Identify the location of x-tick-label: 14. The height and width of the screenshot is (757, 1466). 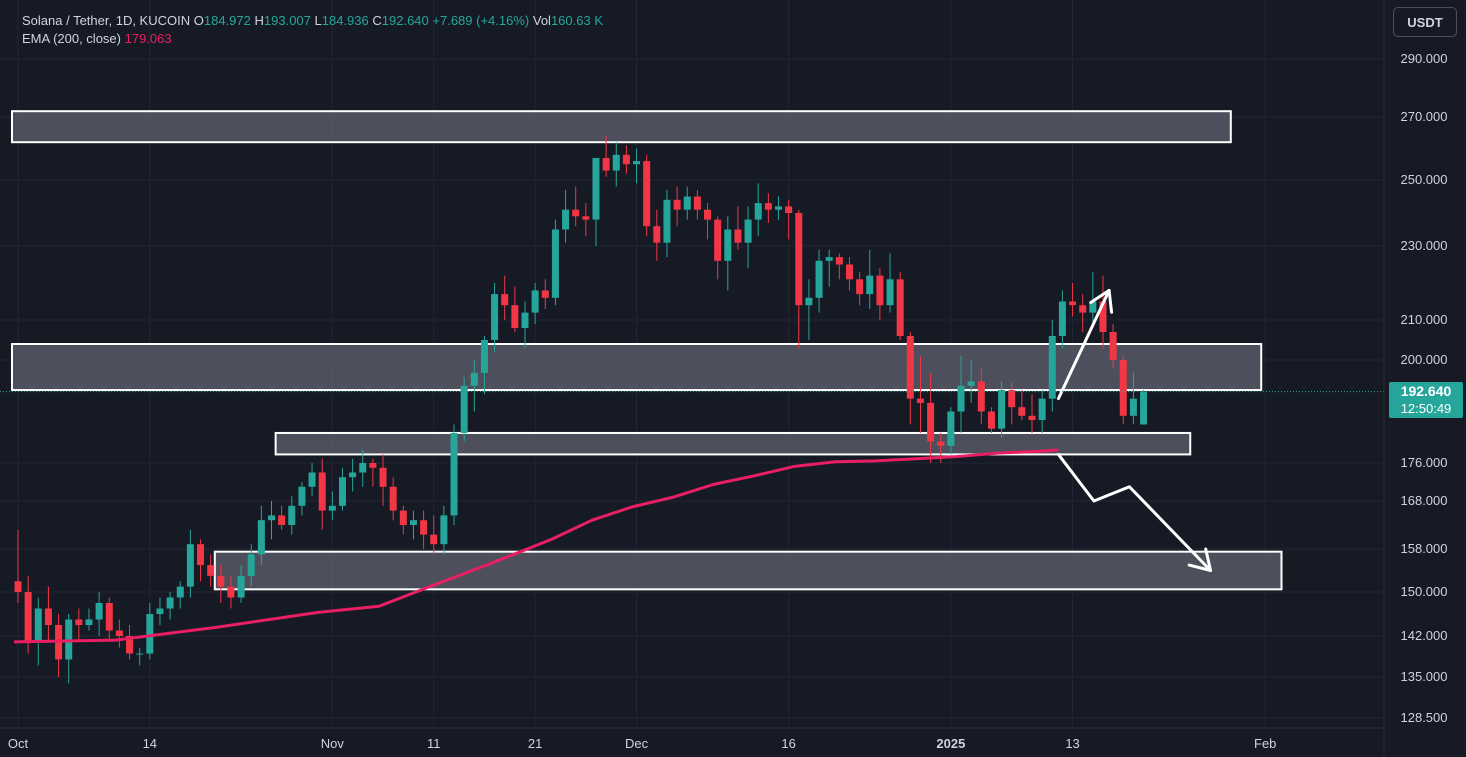
(150, 743).